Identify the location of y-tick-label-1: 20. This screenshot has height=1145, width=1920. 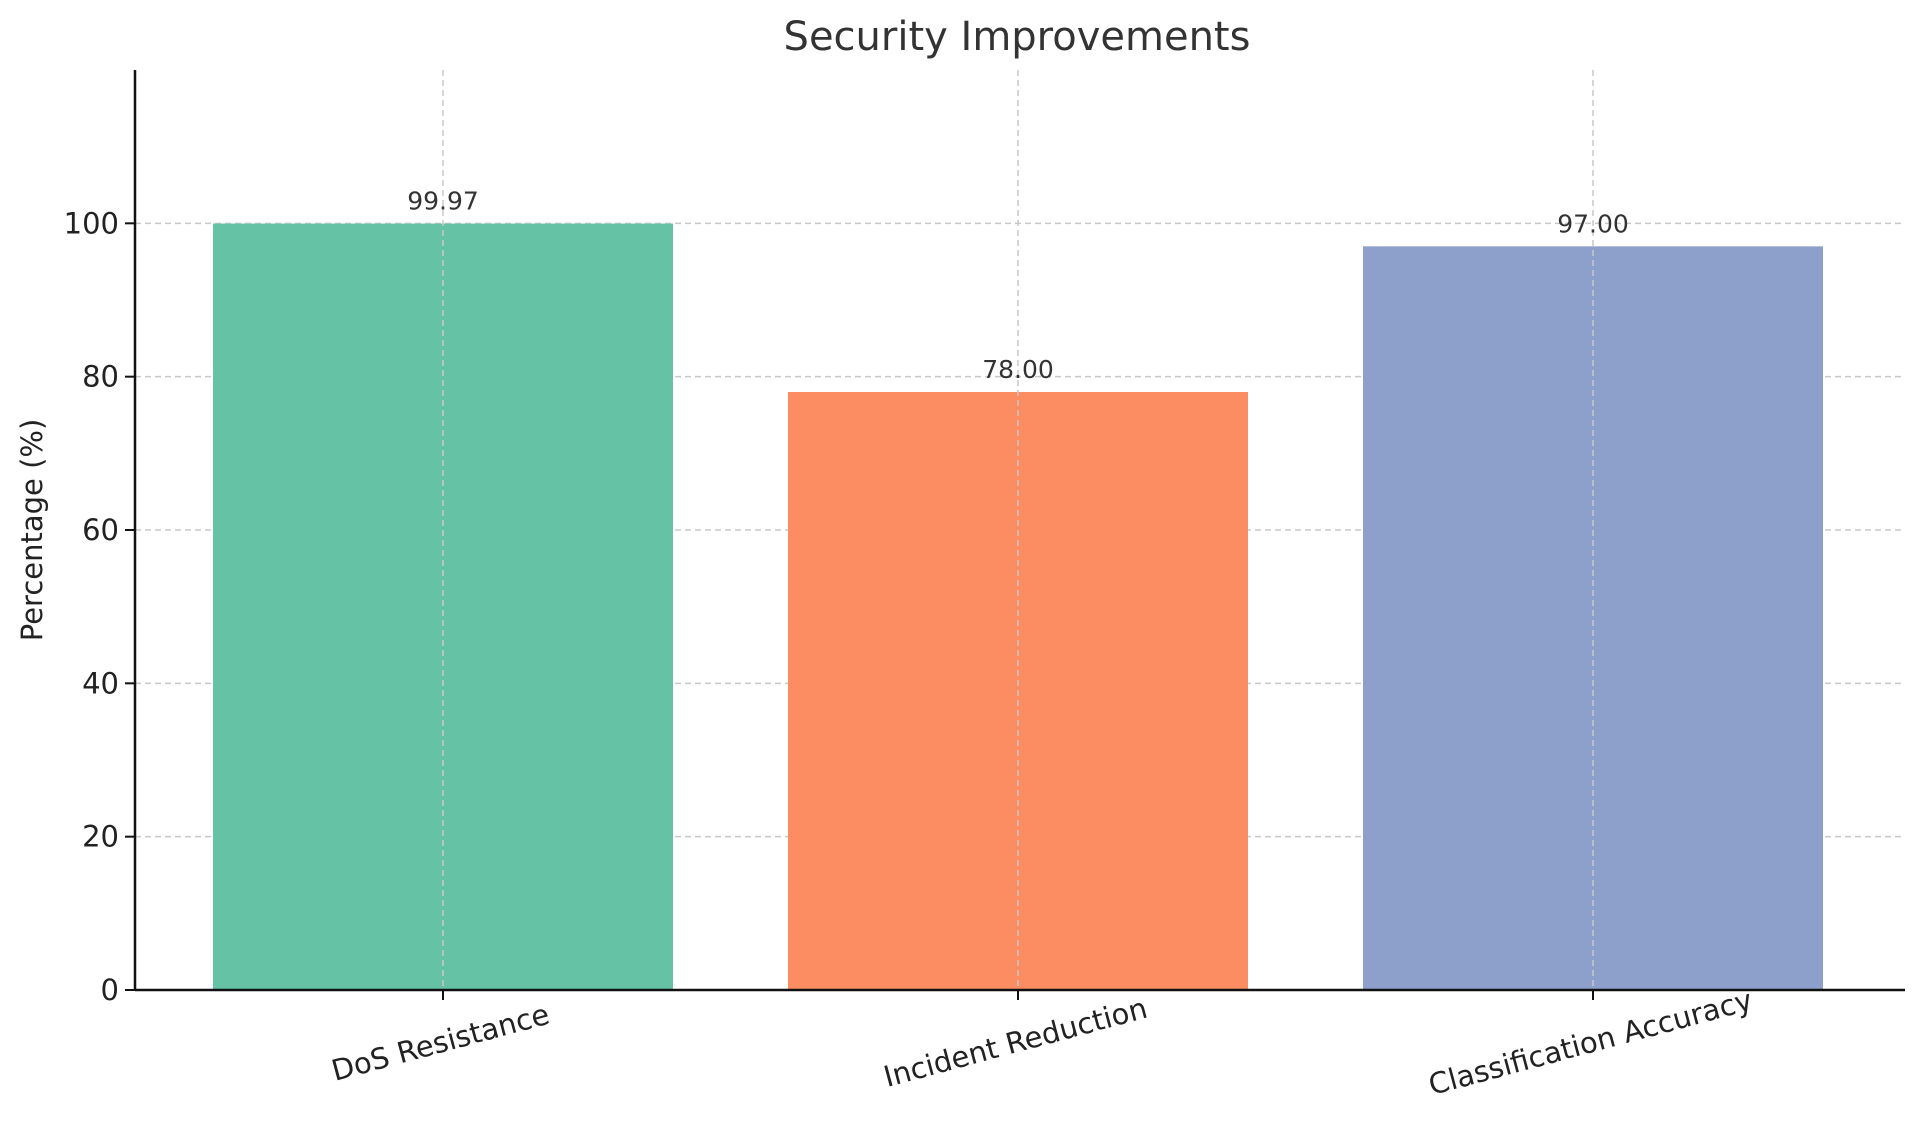
(100, 837).